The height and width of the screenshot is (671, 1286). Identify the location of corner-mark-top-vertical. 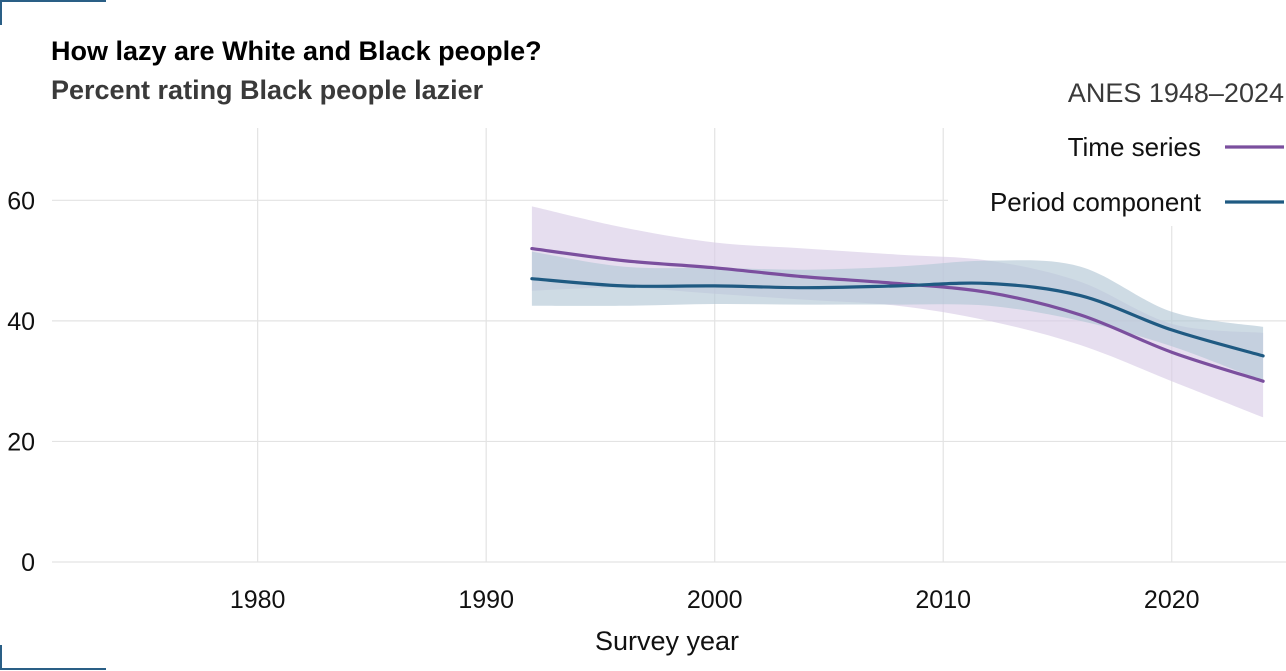
(1, 12).